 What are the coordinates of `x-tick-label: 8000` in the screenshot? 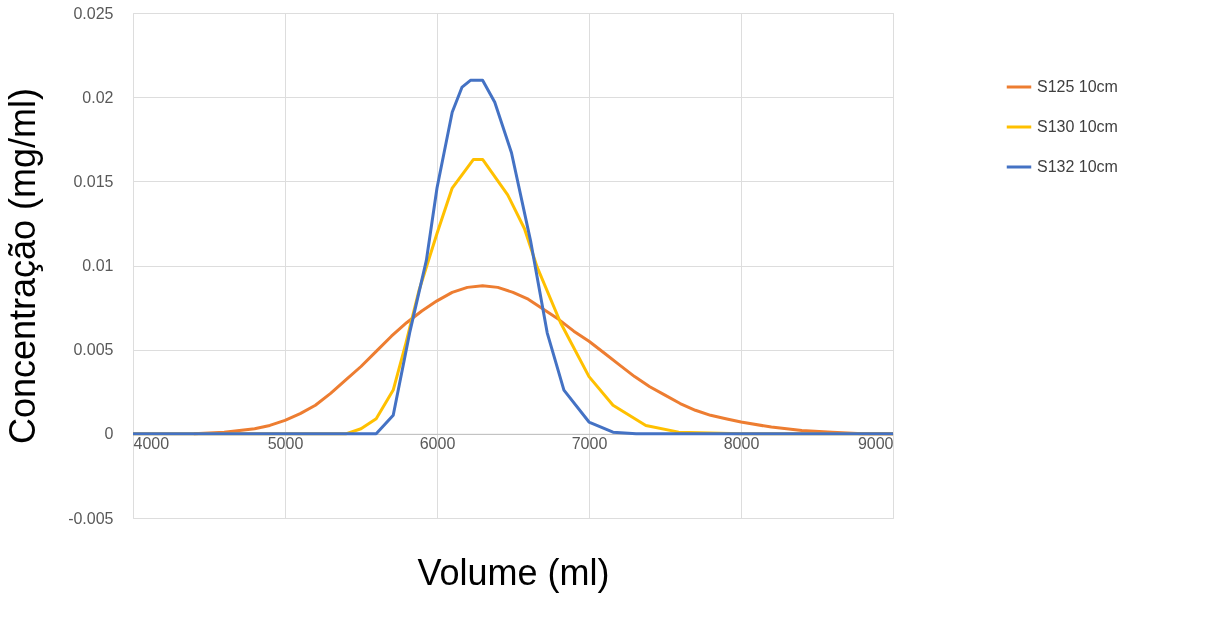 It's located at (741, 444).